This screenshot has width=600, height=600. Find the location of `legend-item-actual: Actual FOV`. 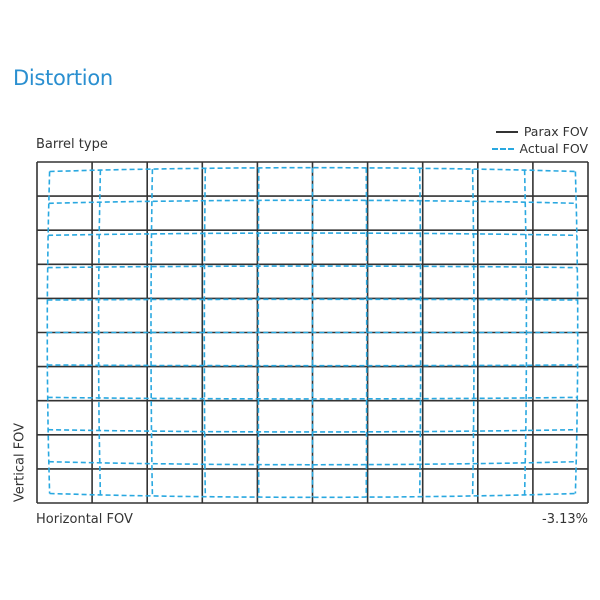

legend-item-actual: Actual FOV is located at coordinates (540, 148).